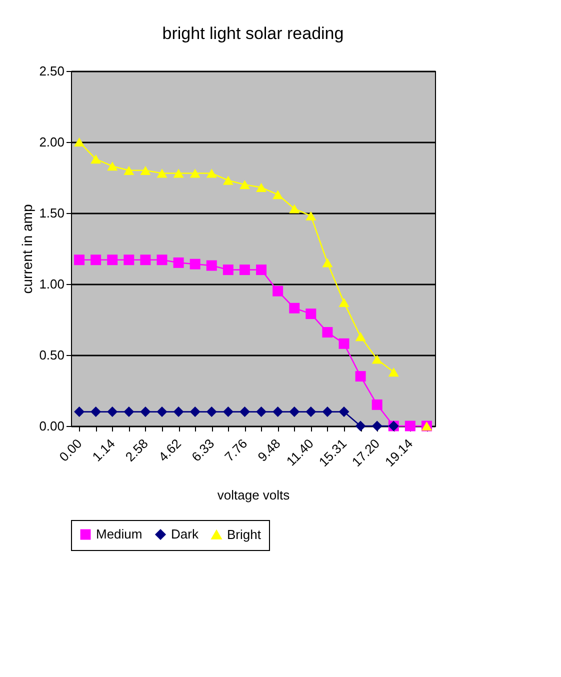 This screenshot has height=677, width=561. What do you see at coordinates (51, 71) in the screenshot?
I see `y-tick-label: 2.50` at bounding box center [51, 71].